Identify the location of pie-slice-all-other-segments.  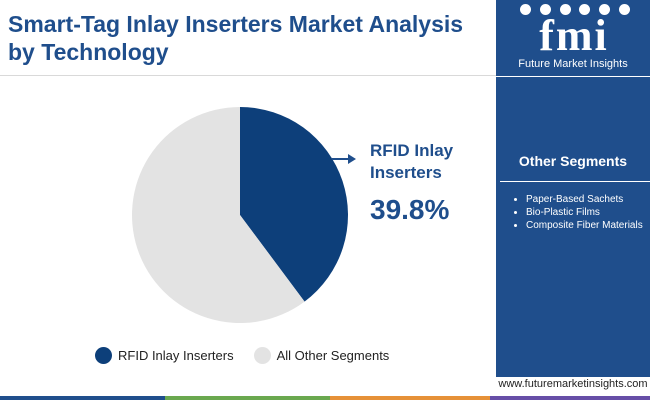
(218, 215).